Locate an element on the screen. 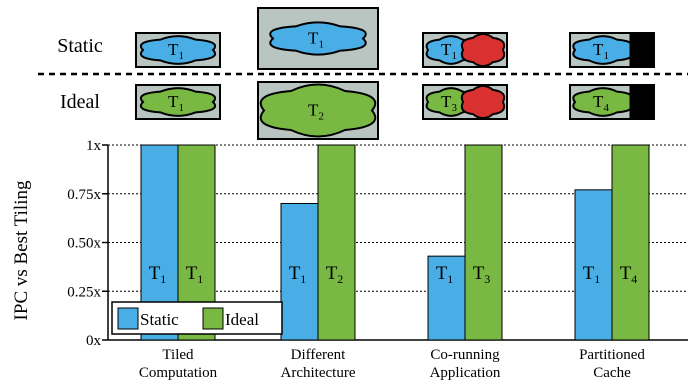 The width and height of the screenshot is (691, 388). illustration-ideal-0: T1 is located at coordinates (178, 102).